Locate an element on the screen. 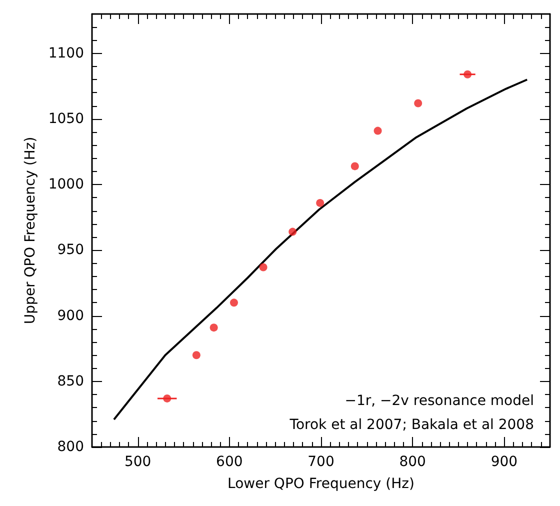 The height and width of the screenshot is (506, 560). y-tick-label: 800 is located at coordinates (70, 447).